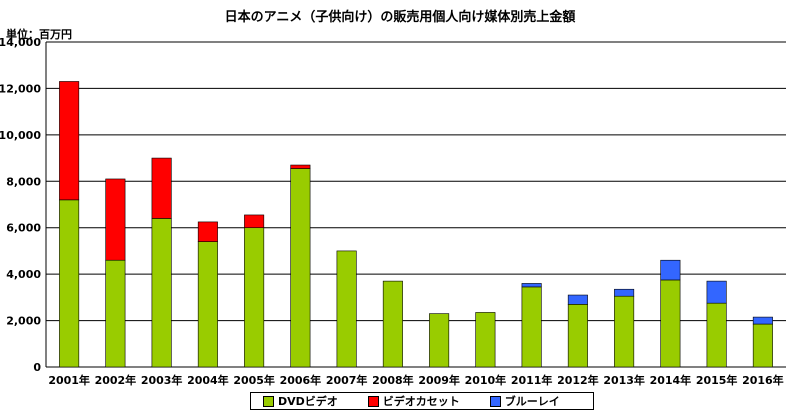  I want to click on x-tick-label: 2003年, so click(162, 380).